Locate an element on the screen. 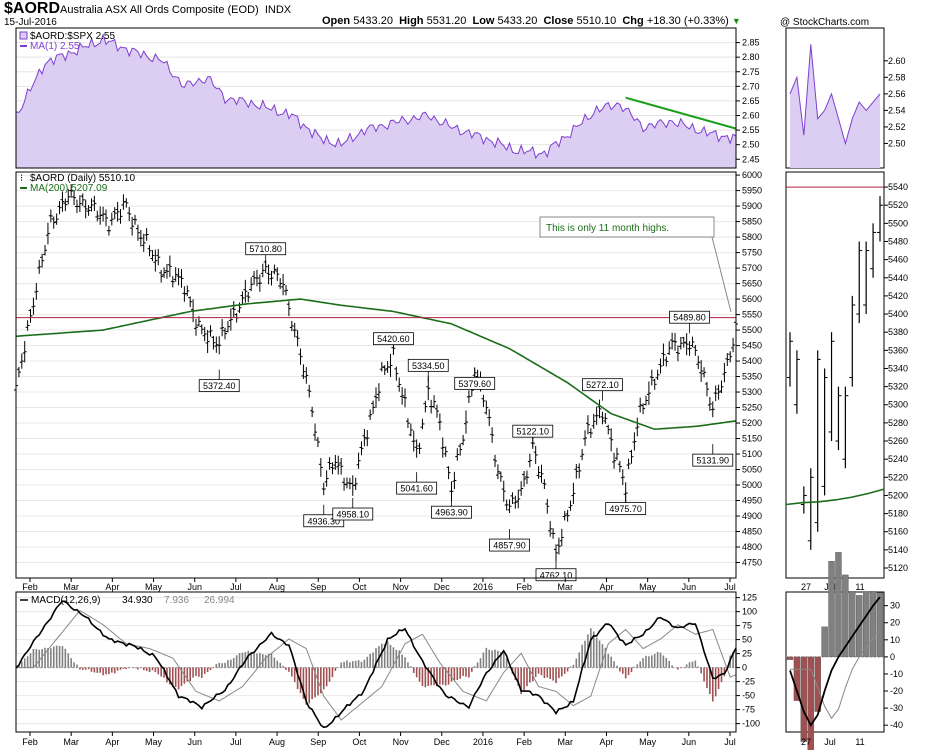  price-zoom-y-tick: 5200 is located at coordinates (898, 495).